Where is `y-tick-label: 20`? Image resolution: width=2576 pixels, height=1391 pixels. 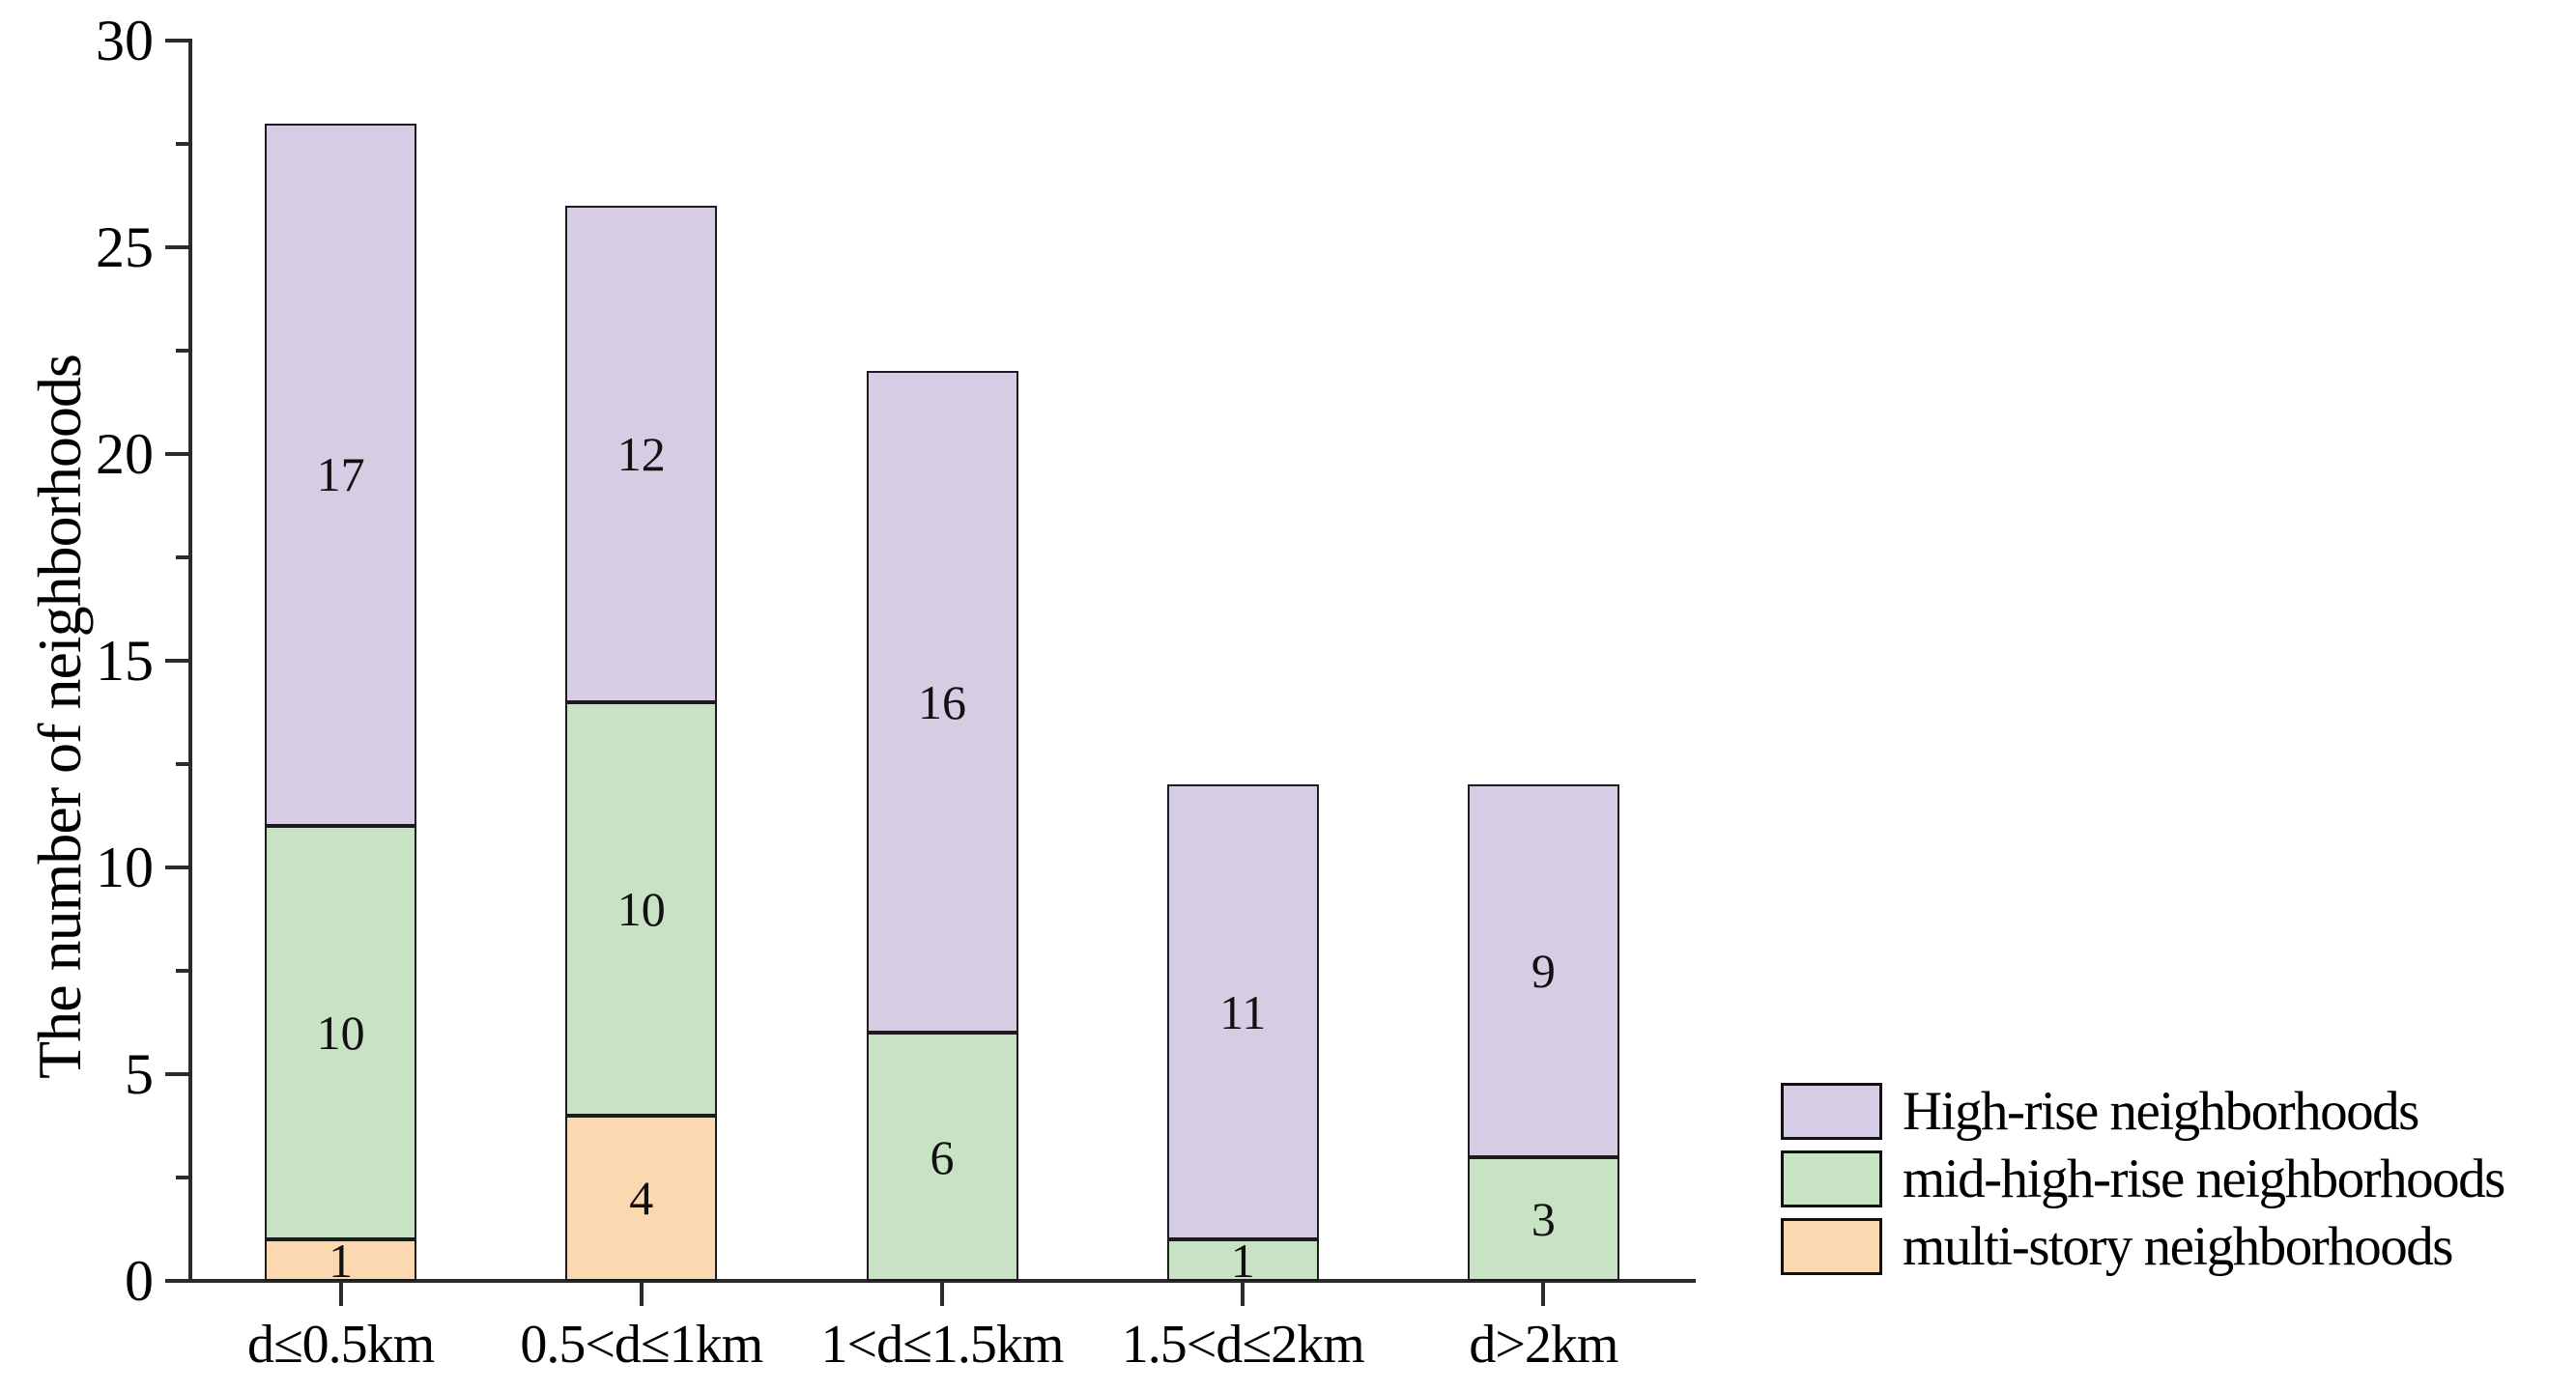
y-tick-label: 20 is located at coordinates (125, 454).